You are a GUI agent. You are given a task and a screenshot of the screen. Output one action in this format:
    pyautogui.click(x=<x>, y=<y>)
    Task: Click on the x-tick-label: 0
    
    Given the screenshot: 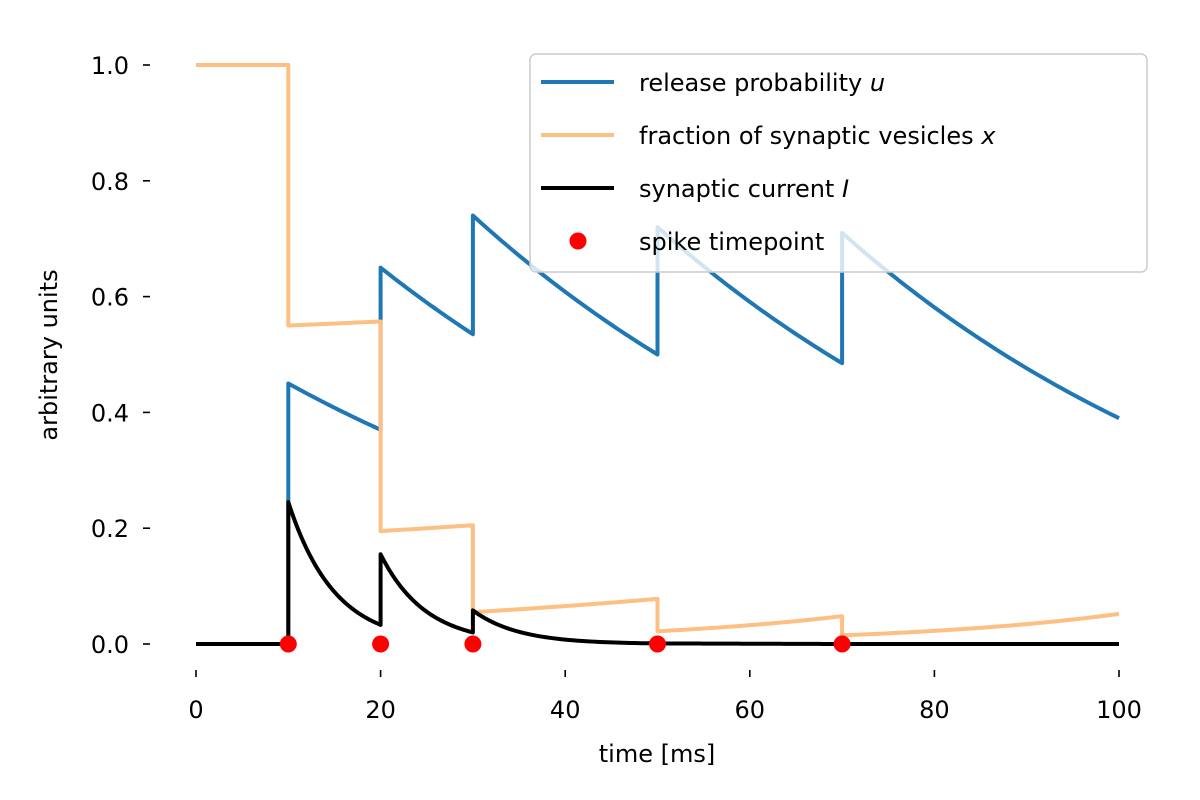 What is the action you would take?
    pyautogui.click(x=195, y=710)
    